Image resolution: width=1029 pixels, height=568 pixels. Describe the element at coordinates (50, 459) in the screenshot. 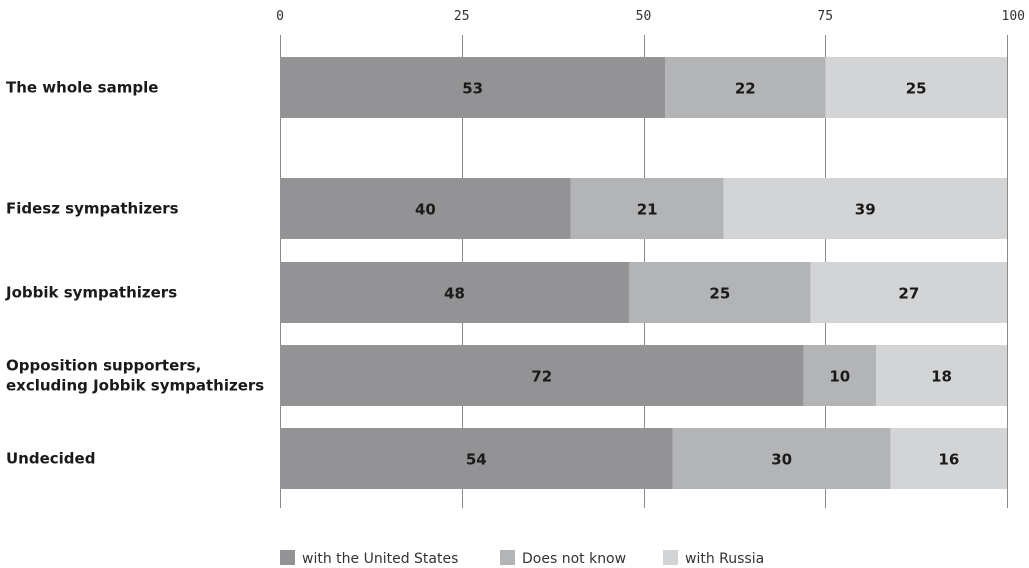

I see `category-label: Undecided` at that location.